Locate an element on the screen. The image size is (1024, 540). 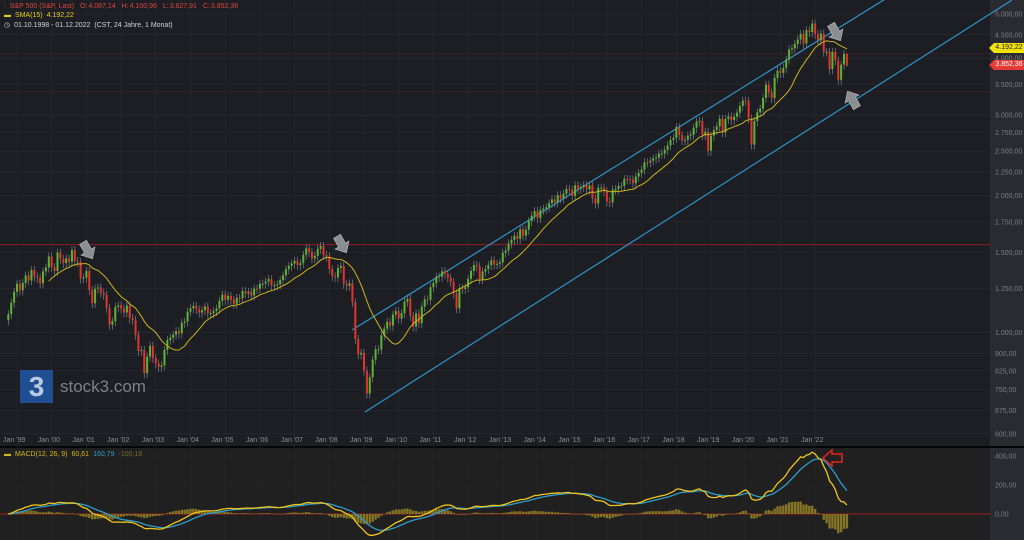
x-tick-label: Jan '10 is located at coordinates (396, 440).